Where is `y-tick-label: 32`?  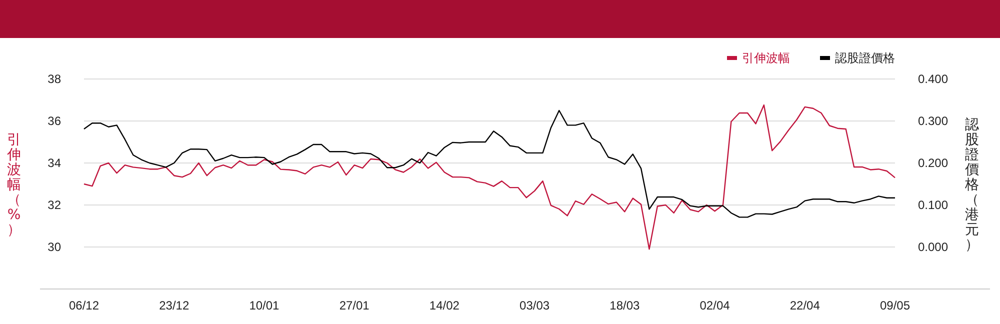
y-tick-label: 32 is located at coordinates (55, 205).